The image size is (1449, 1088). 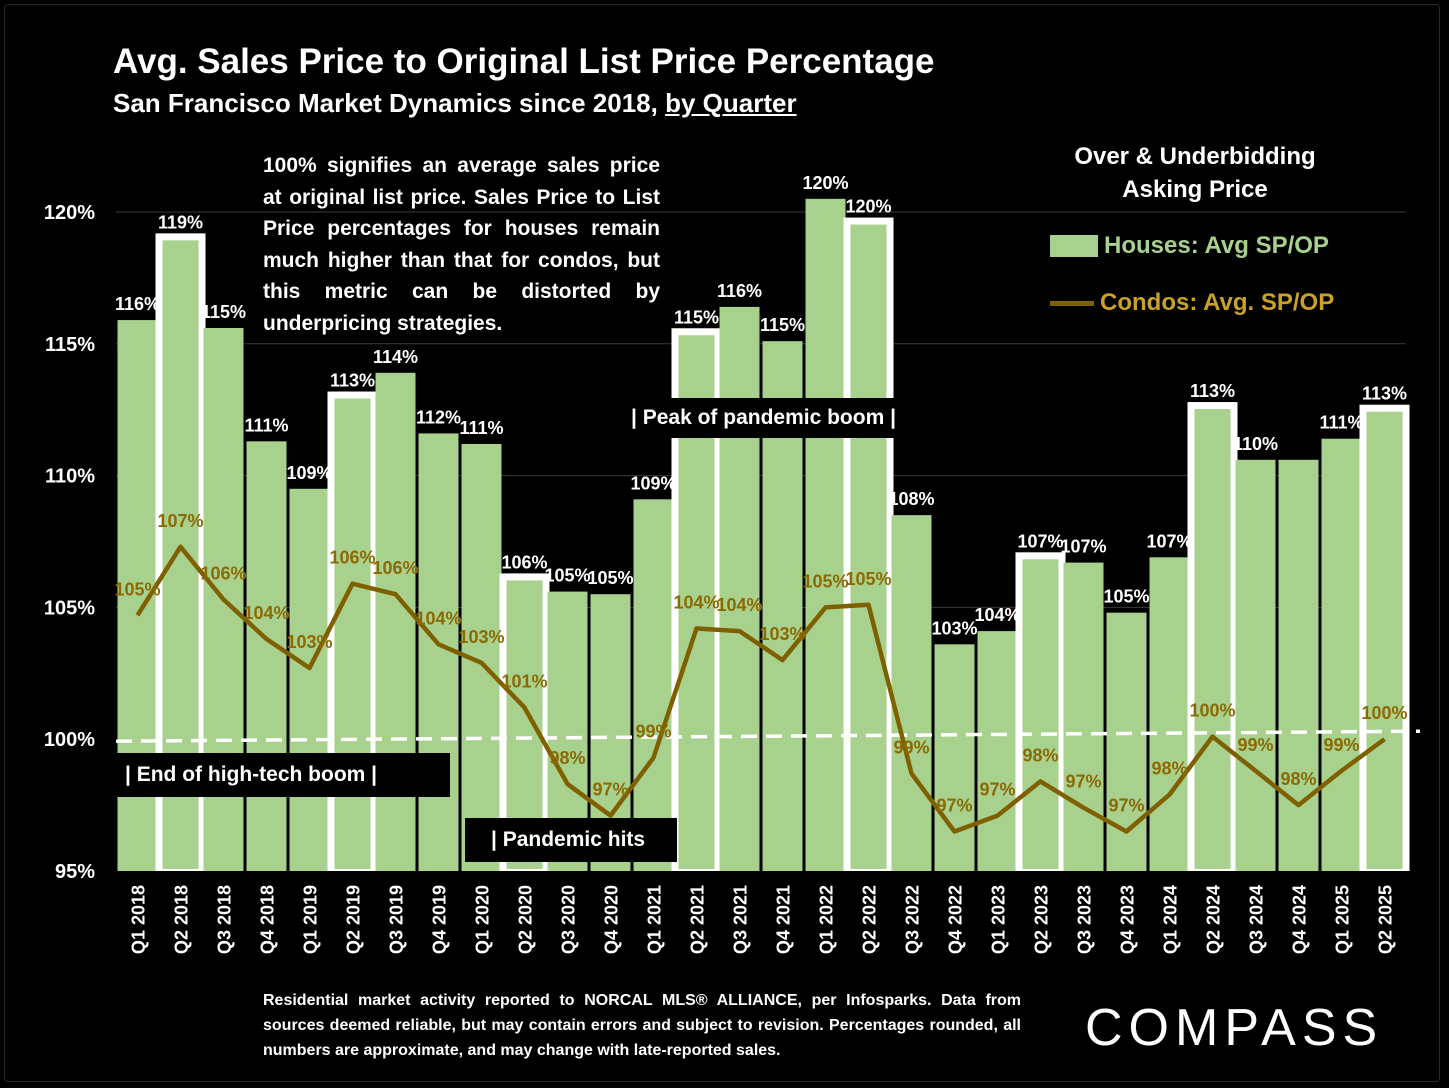 I want to click on bar-value-label: 112%, so click(x=438, y=417).